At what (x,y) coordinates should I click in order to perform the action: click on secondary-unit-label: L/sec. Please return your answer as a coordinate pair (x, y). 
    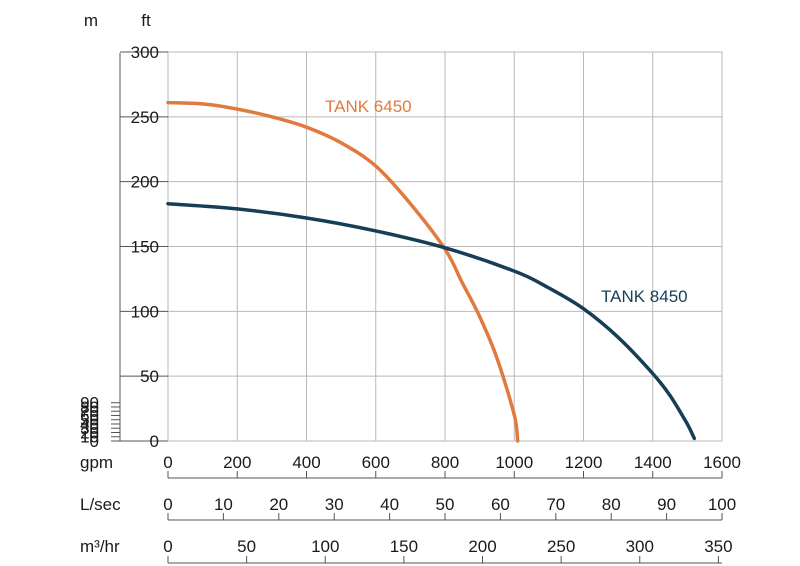
    Looking at the image, I should click on (100, 504).